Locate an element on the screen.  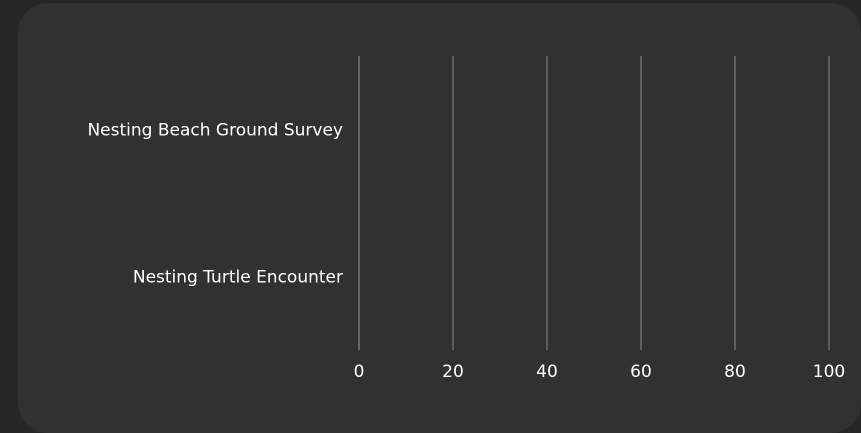
category-label: Nesting Turtle Encounter is located at coordinates (238, 278).